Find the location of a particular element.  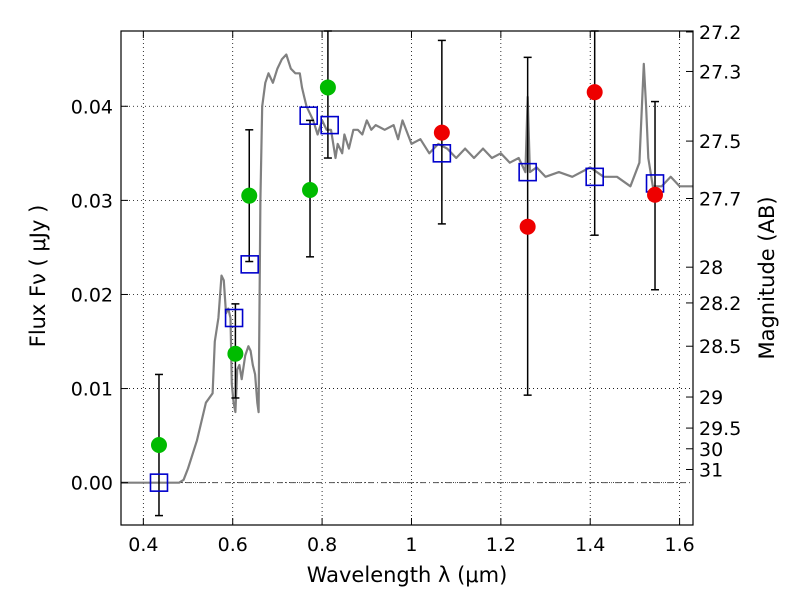

x-tick-label: 0.8 is located at coordinates (322, 545).